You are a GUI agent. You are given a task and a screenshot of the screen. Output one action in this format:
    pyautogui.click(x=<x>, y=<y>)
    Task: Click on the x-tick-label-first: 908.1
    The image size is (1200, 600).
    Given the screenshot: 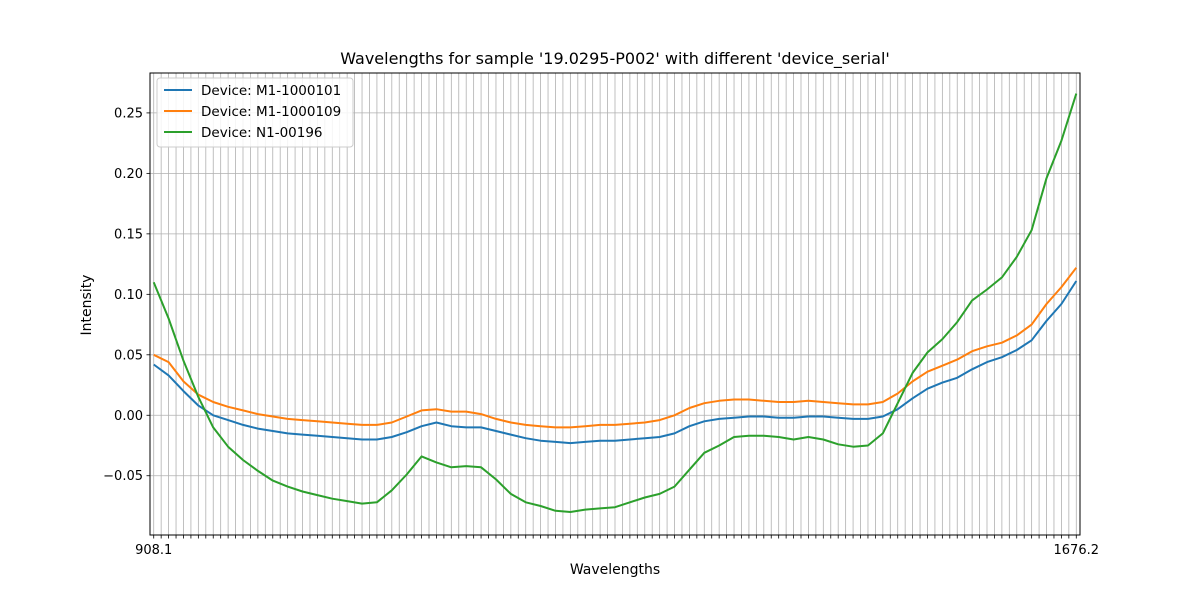 What is the action you would take?
    pyautogui.click(x=153, y=550)
    